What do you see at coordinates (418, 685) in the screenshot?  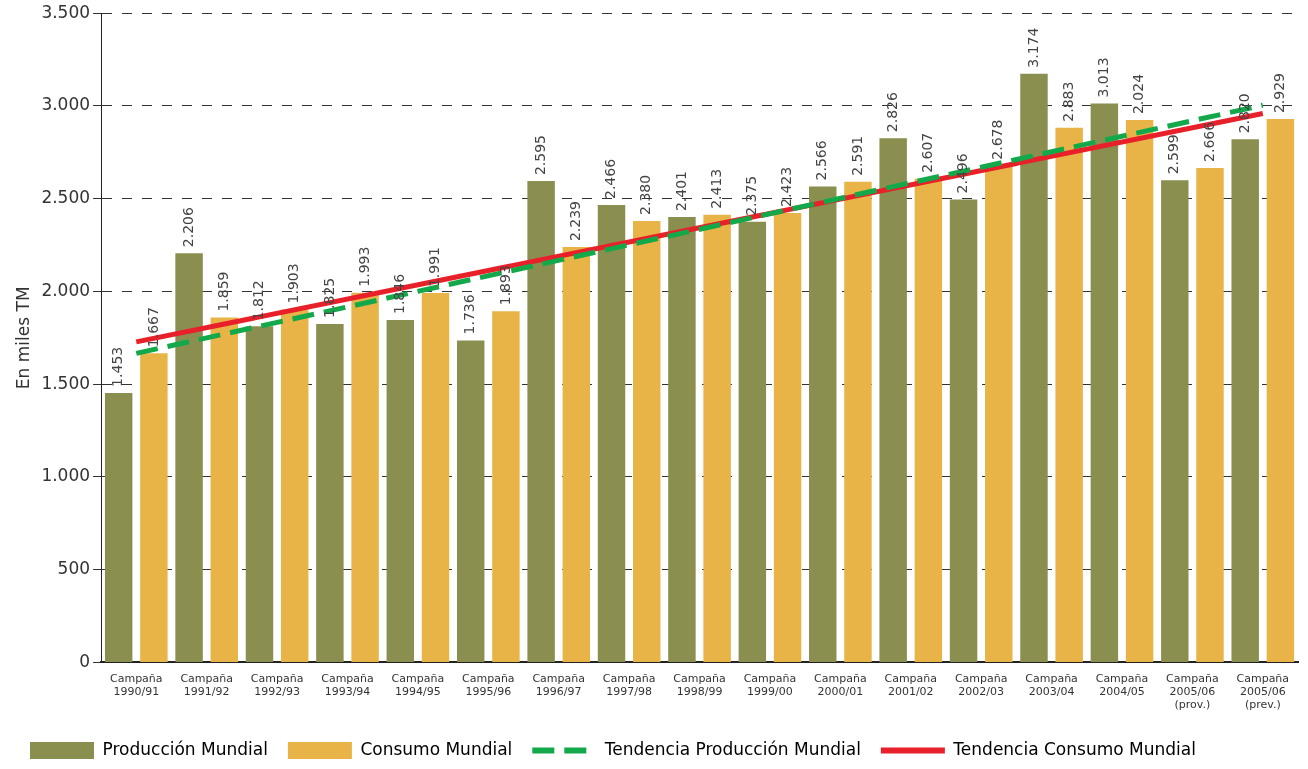 I see `x-tick-label: Campaña 1994/95` at bounding box center [418, 685].